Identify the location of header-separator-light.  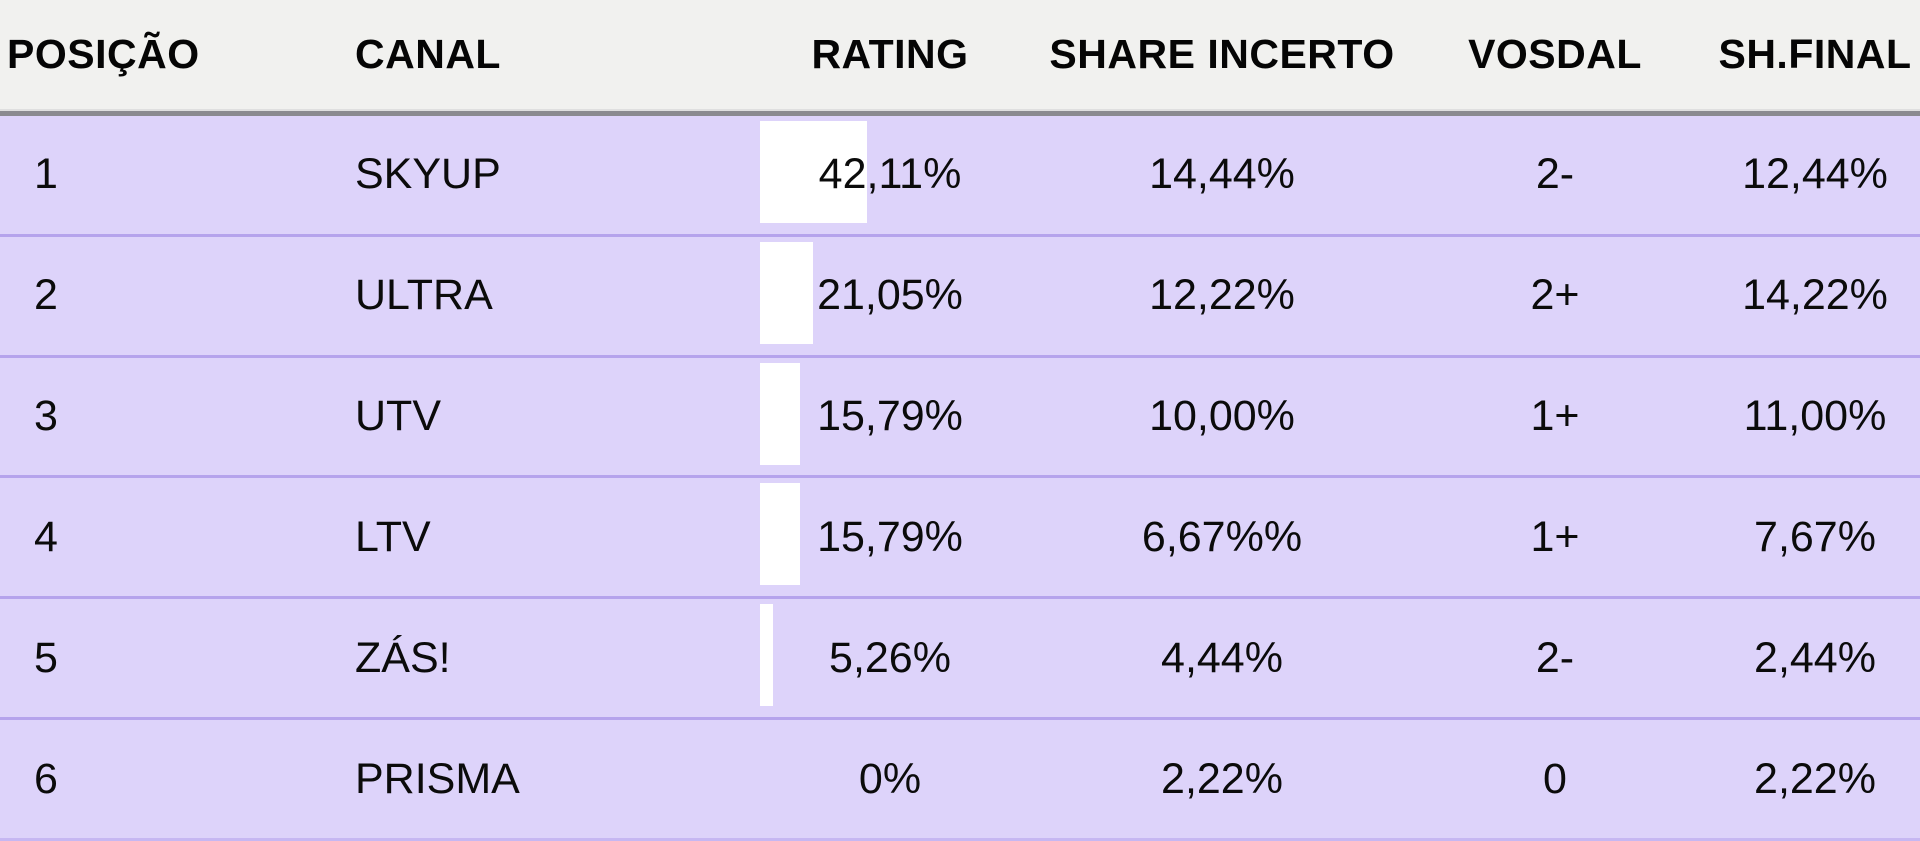
(960, 110).